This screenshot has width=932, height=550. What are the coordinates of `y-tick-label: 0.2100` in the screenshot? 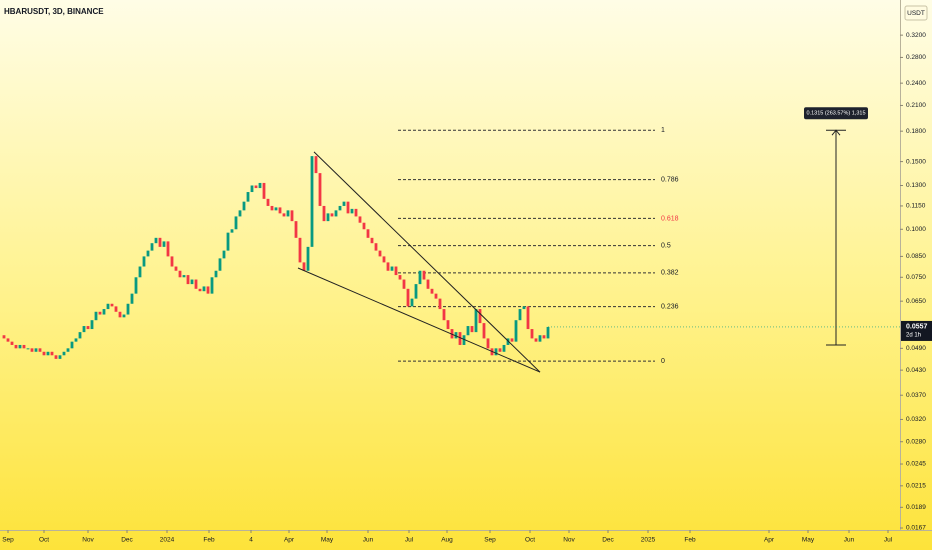 It's located at (916, 105).